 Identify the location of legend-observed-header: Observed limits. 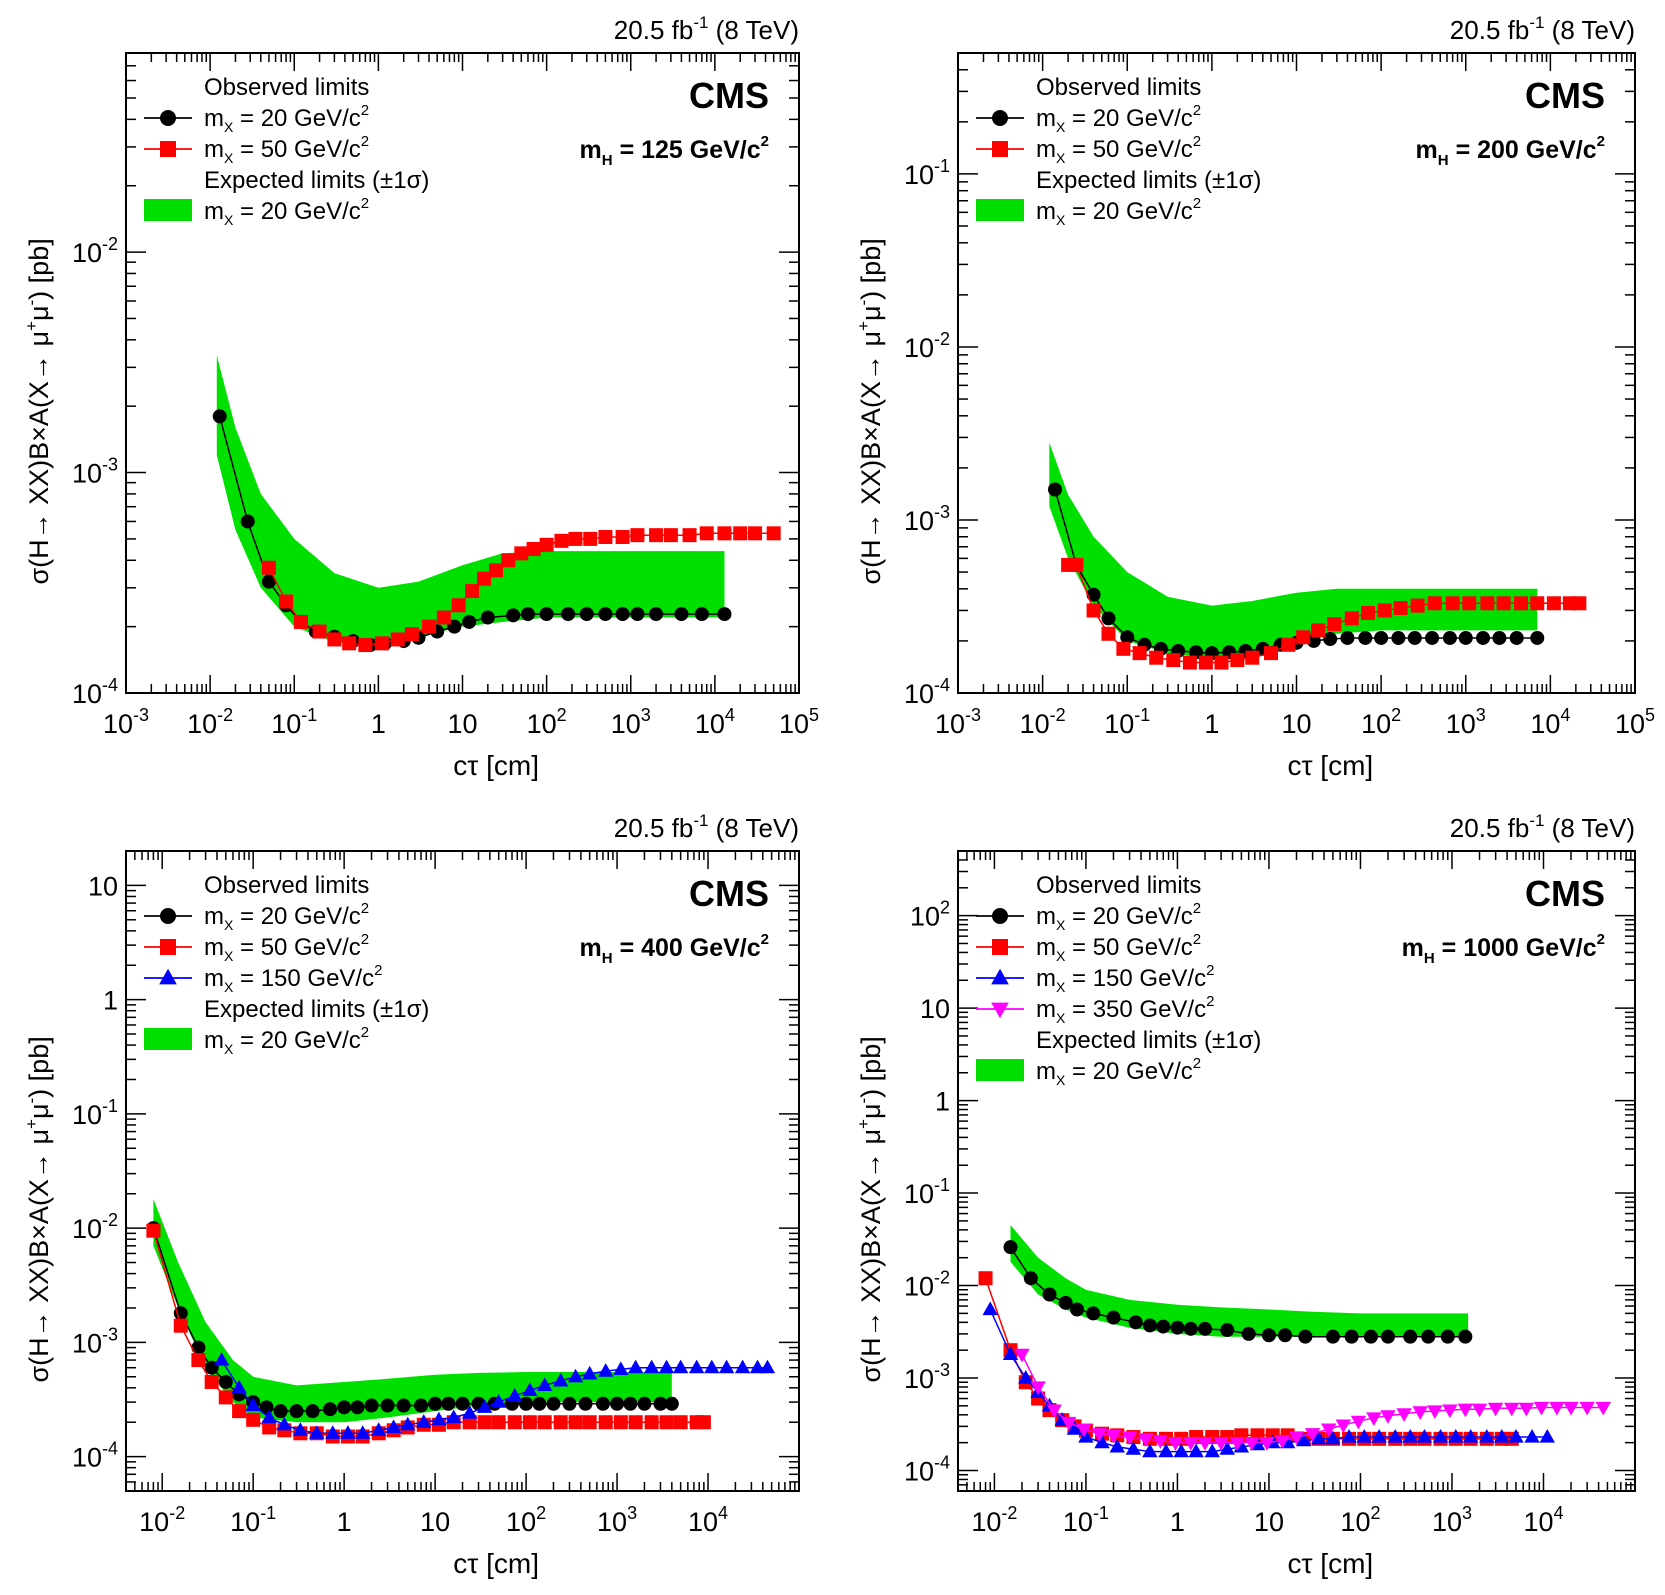
(286, 885).